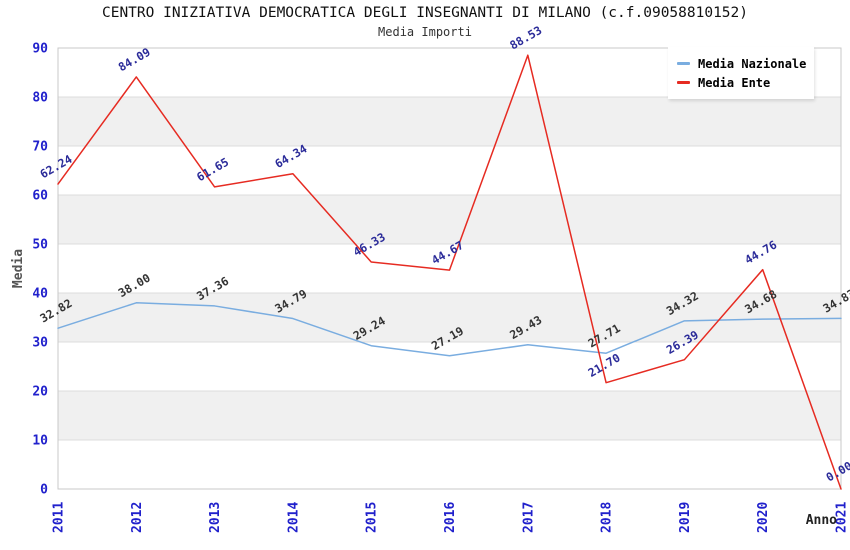 This screenshot has height=550, width=850. What do you see at coordinates (528, 517) in the screenshot?
I see `x-tick-label: 2017` at bounding box center [528, 517].